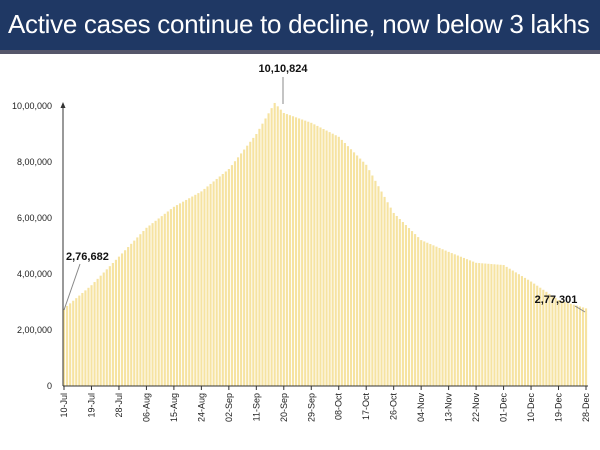 This screenshot has width=600, height=450. What do you see at coordinates (394, 407) in the screenshot?
I see `x-tick-label: 26-Oct` at bounding box center [394, 407].